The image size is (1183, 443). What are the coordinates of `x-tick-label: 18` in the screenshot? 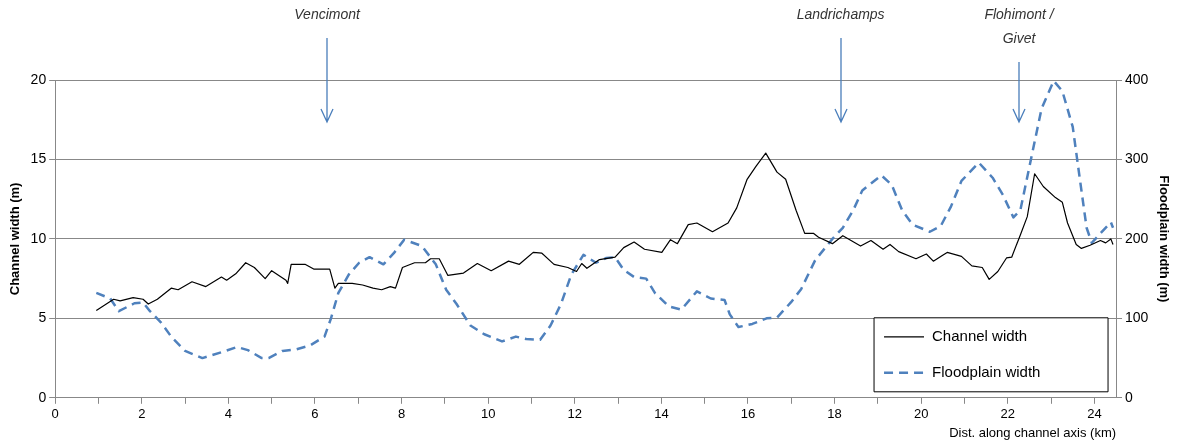 It's located at (834, 414).